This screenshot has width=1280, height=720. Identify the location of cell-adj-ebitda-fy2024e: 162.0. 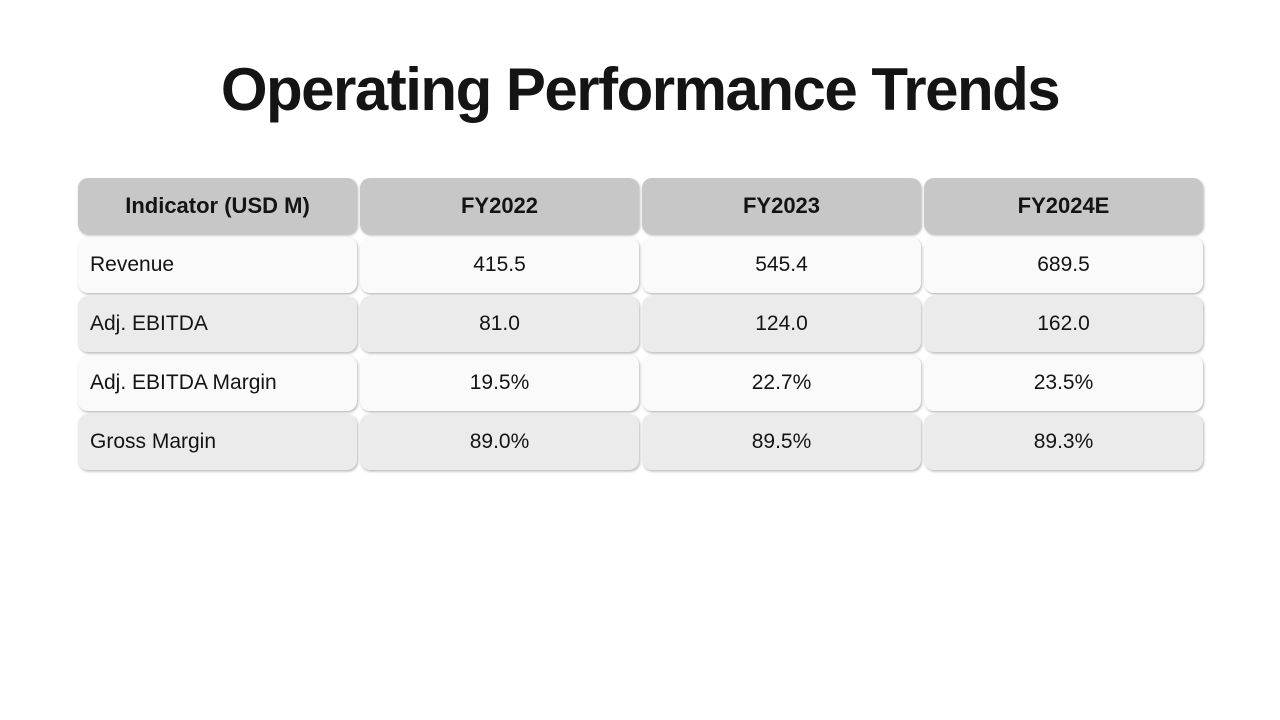
(1063, 324).